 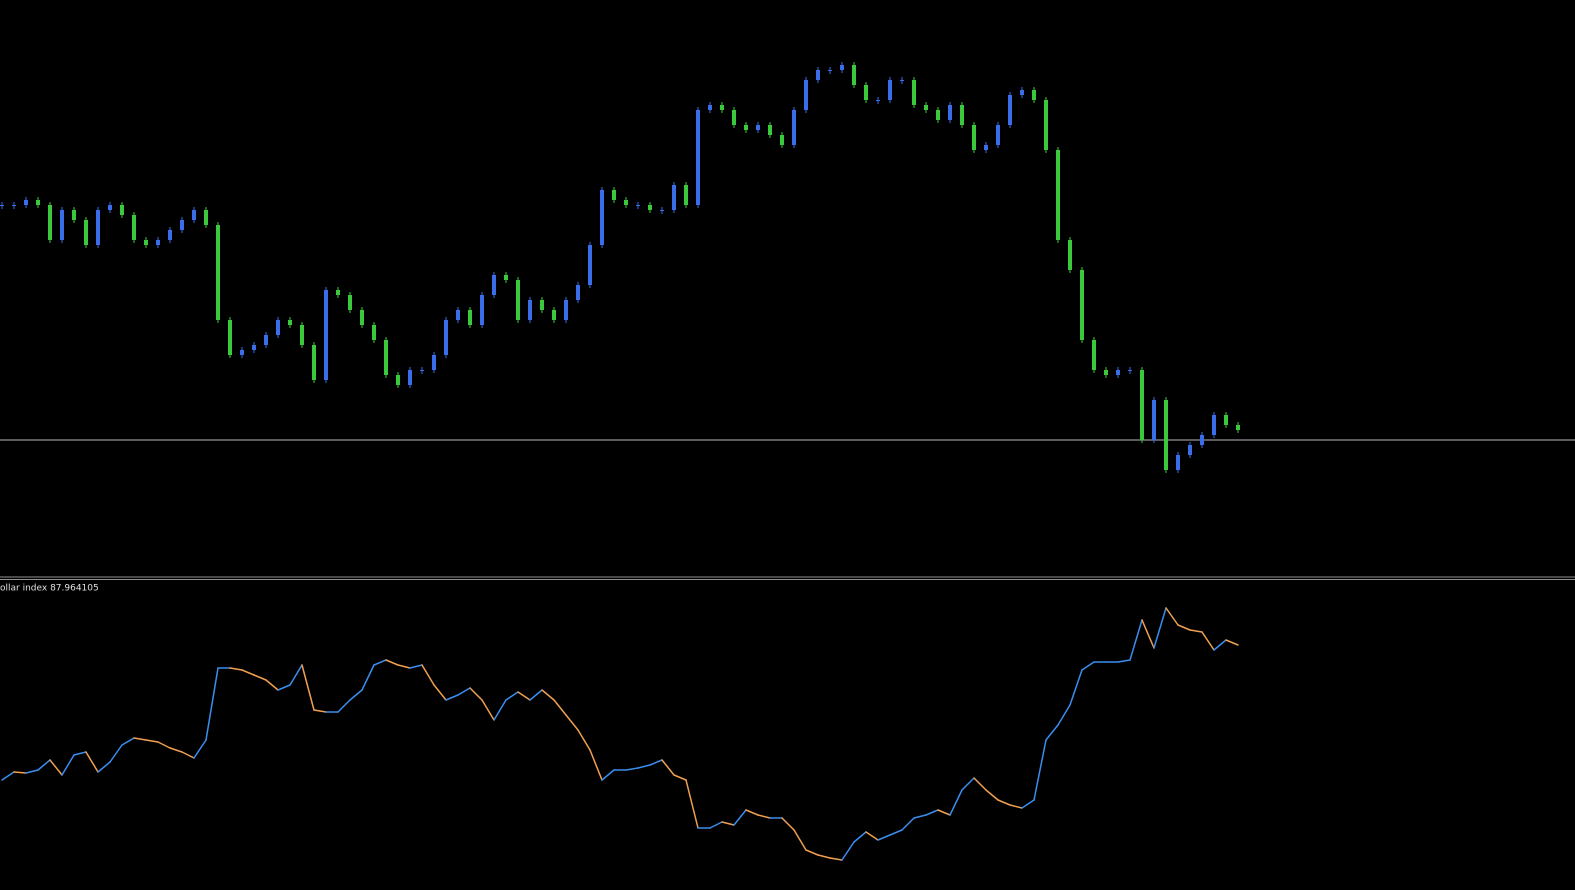 I want to click on indicator-label: ollar index 87.964105, so click(x=49, y=589).